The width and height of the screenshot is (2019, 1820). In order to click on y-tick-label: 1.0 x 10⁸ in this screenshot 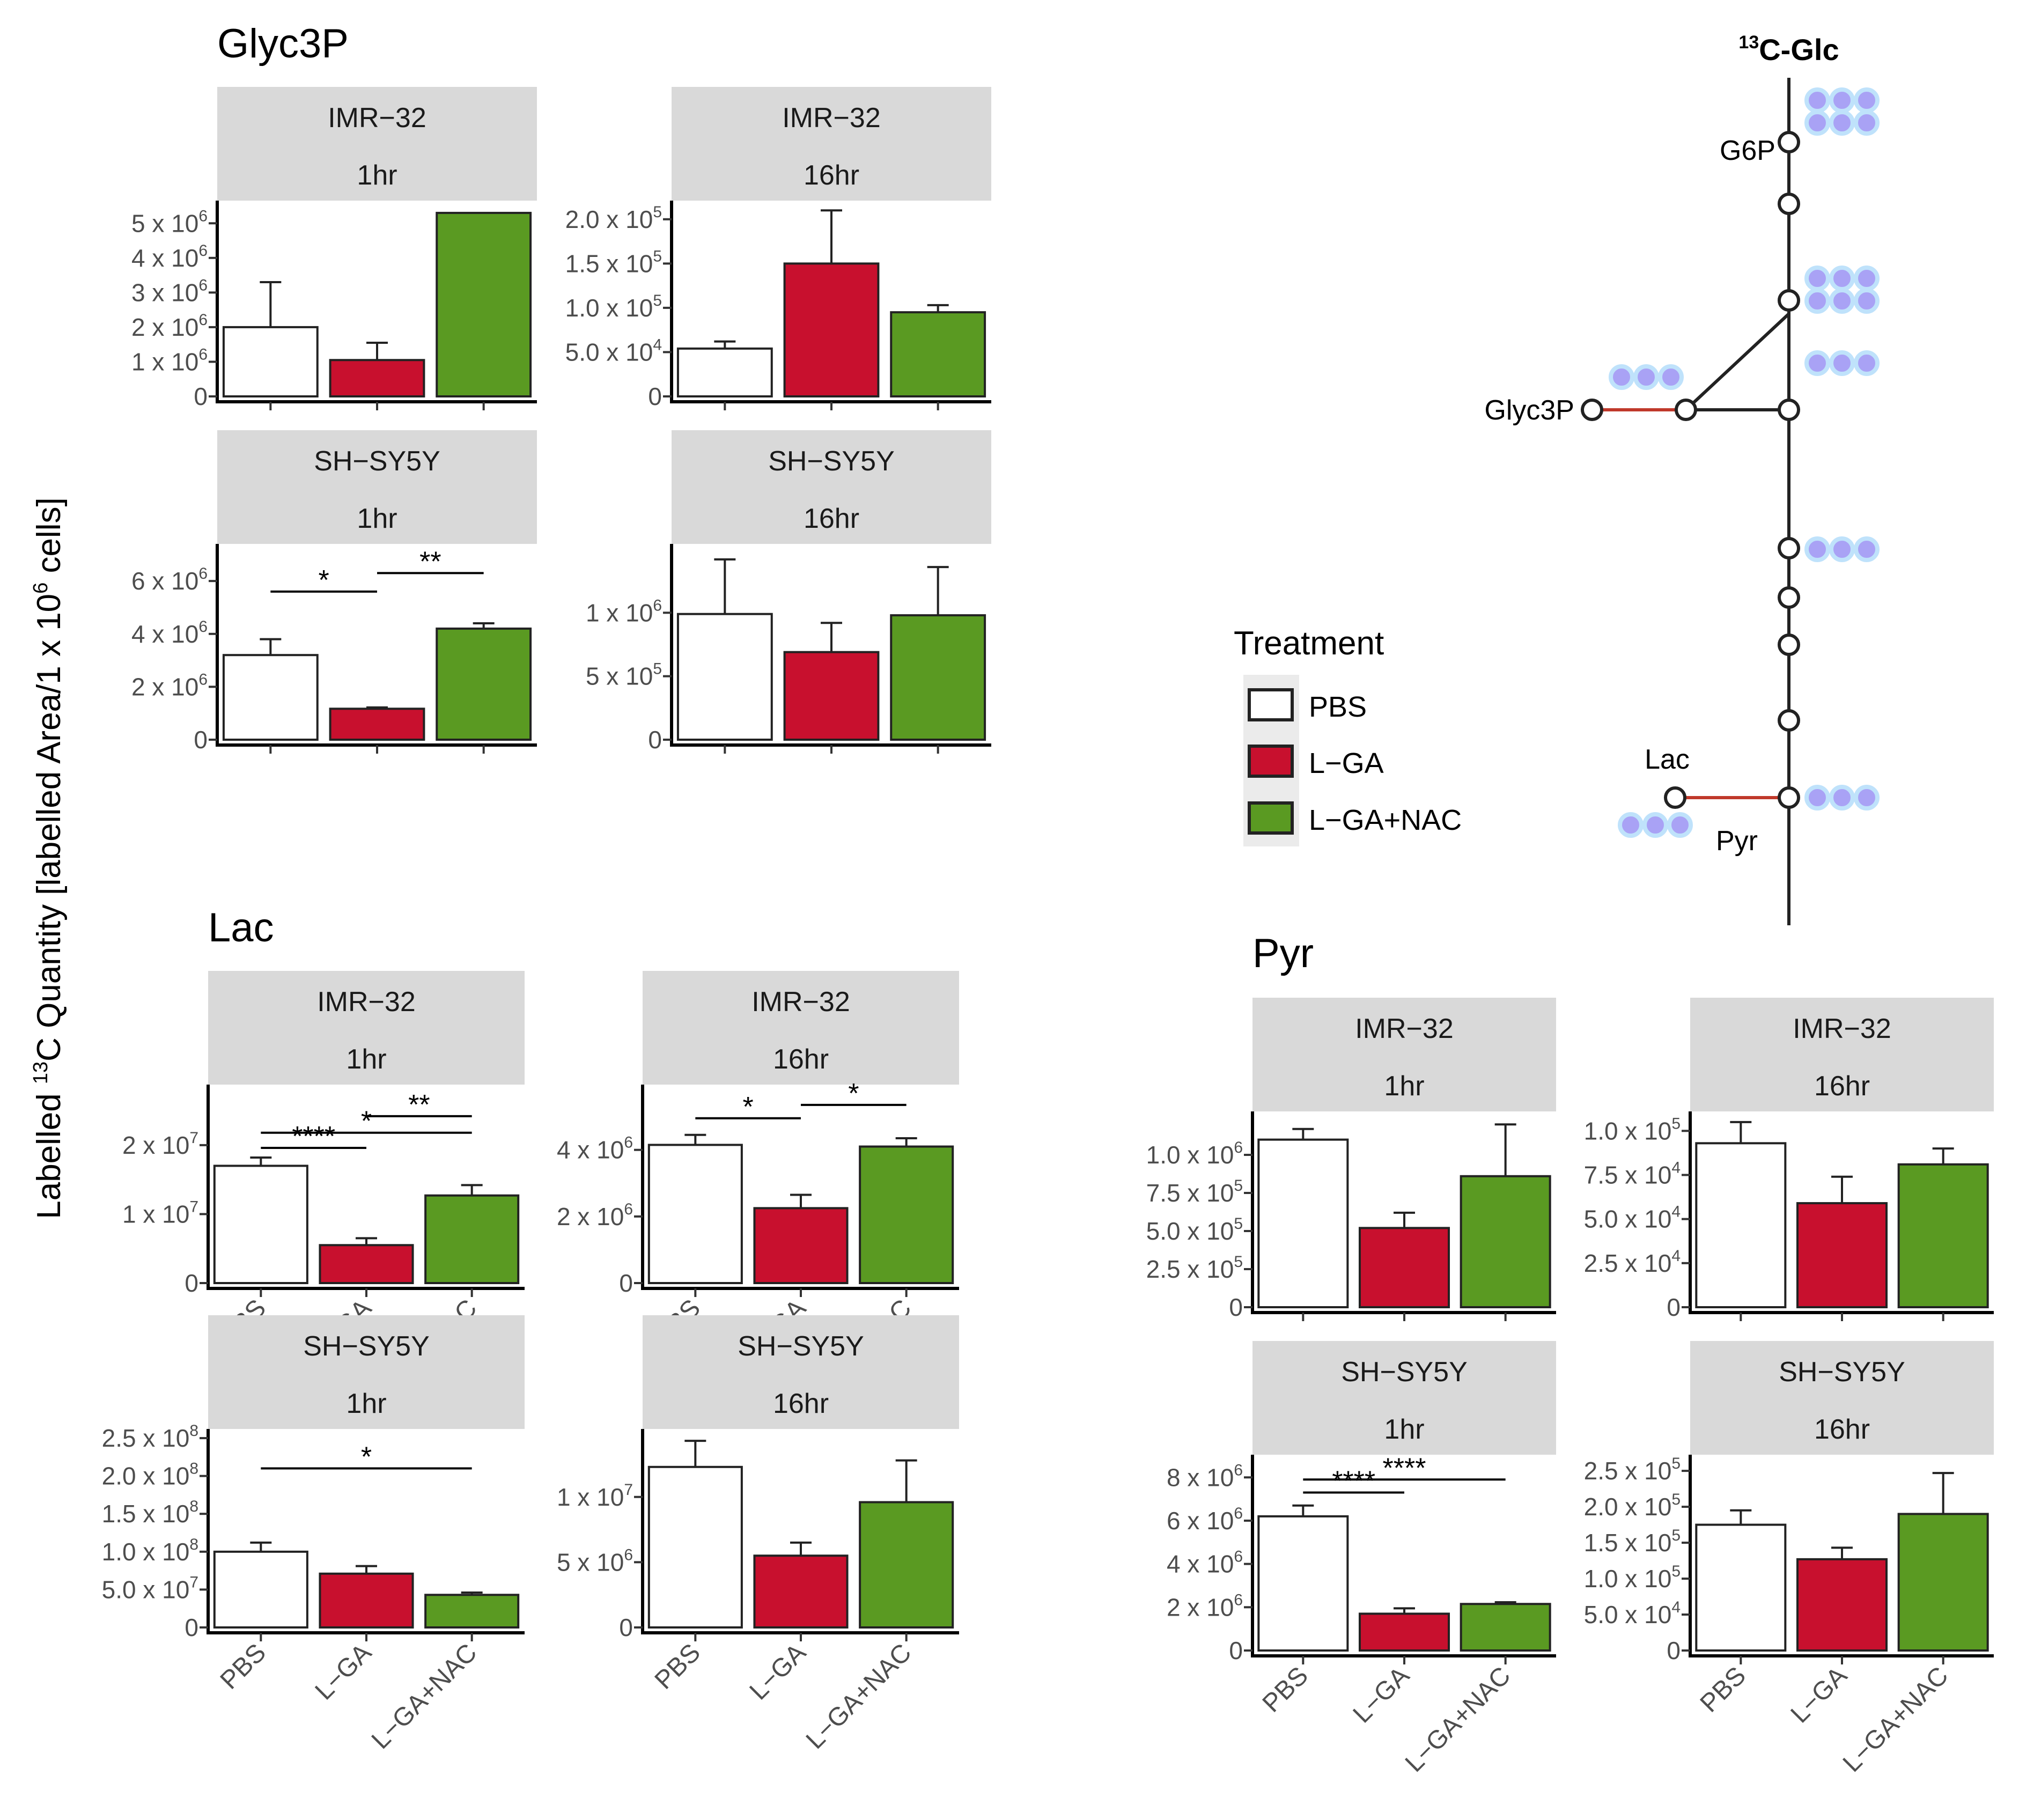, I will do `click(150, 1551)`.